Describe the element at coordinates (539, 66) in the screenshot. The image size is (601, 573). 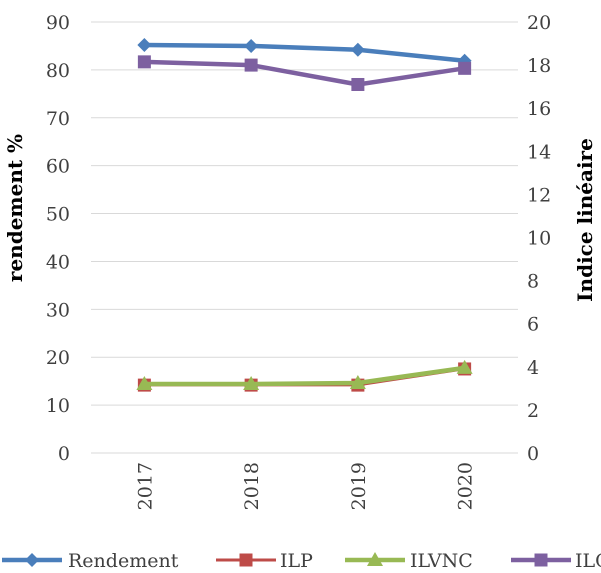
I see `right-tick-label: 18` at that location.